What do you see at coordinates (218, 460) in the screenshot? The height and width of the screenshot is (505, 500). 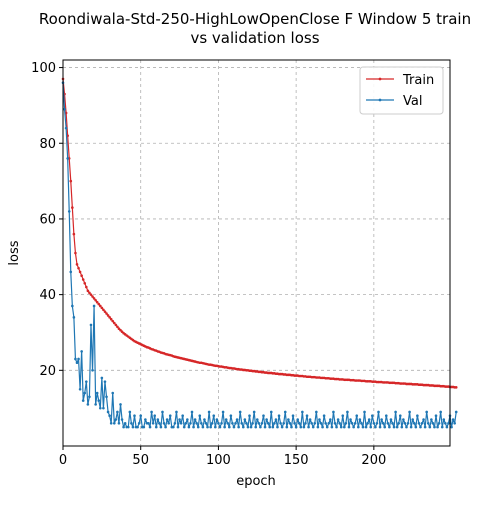 I see `x-tick-label: 100` at bounding box center [218, 460].